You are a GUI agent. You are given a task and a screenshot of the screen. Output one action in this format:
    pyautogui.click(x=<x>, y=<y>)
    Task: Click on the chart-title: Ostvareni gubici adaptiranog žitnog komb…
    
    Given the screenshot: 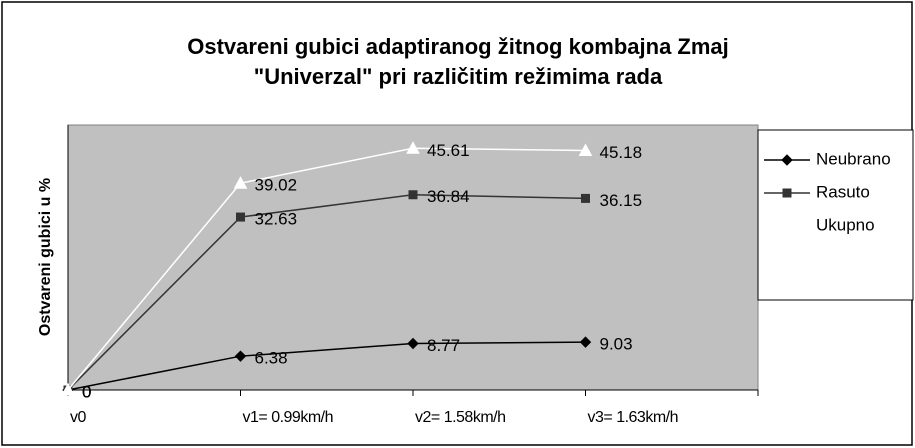 What is the action you would take?
    pyautogui.click(x=458, y=46)
    